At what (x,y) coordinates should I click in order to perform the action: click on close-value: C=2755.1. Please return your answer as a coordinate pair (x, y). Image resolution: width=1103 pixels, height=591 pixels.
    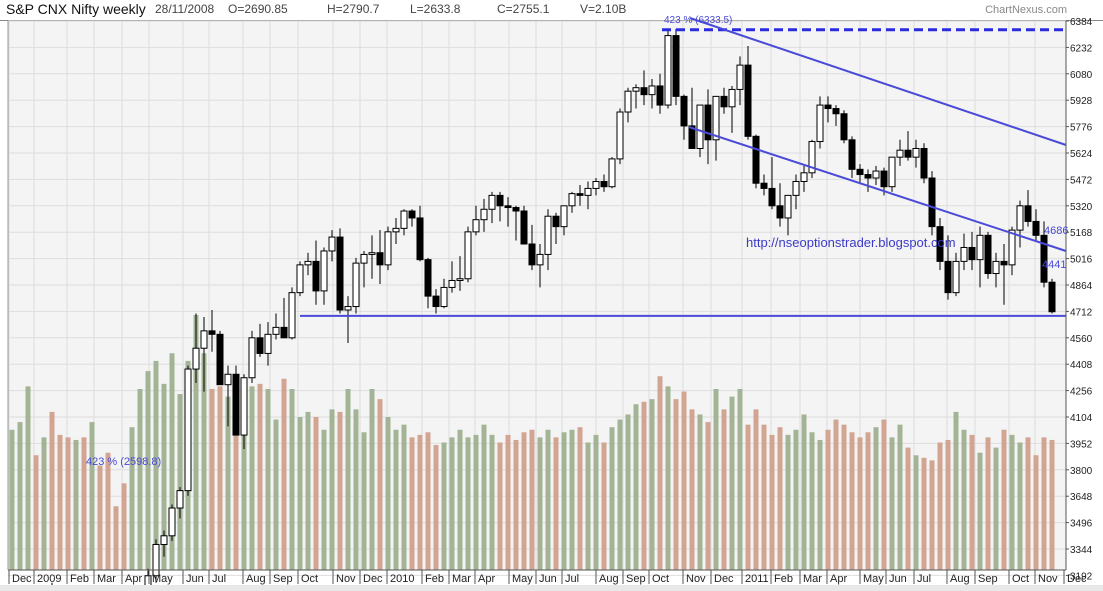
    Looking at the image, I should click on (523, 9).